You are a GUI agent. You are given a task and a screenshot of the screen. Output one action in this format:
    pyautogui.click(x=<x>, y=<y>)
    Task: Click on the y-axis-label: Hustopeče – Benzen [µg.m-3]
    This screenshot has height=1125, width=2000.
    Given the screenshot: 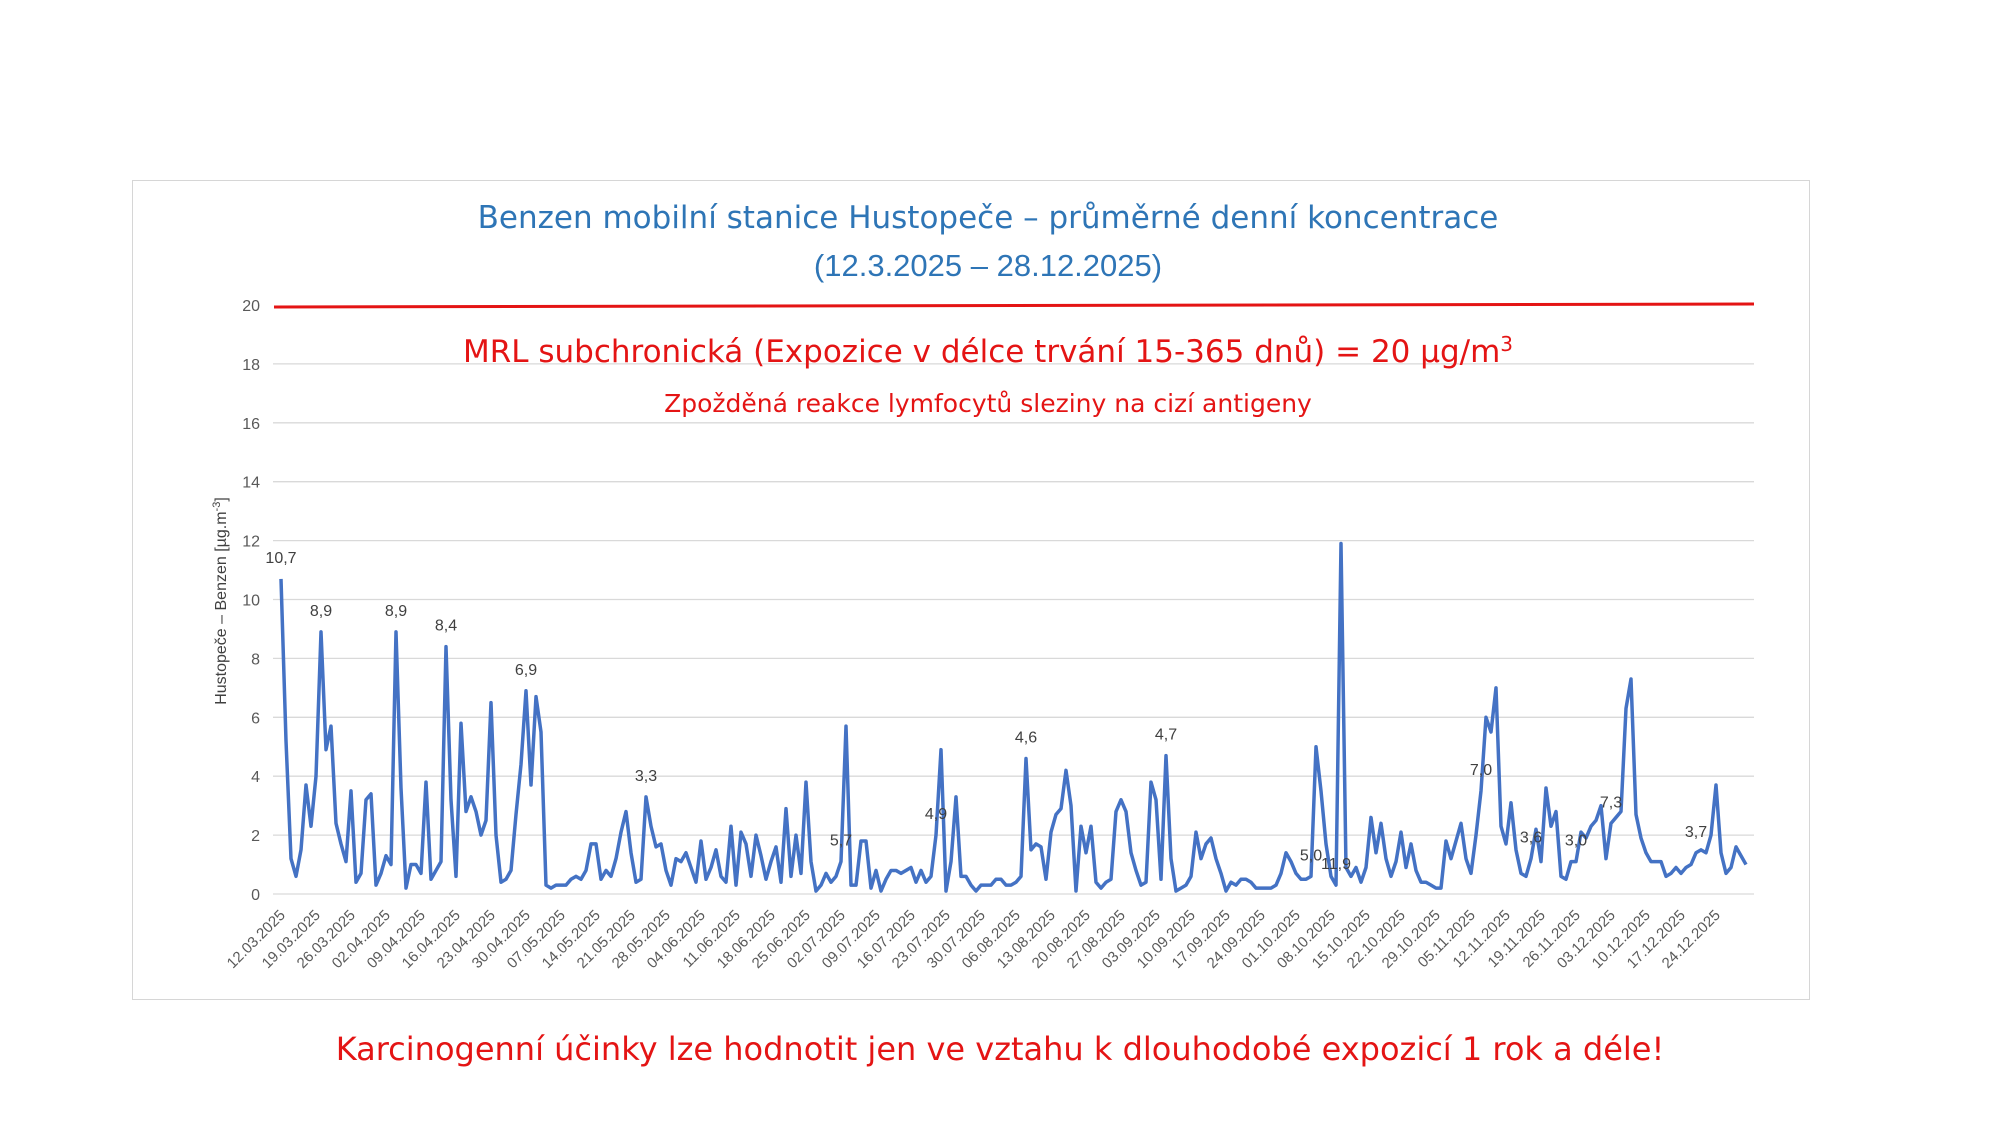 What is the action you would take?
    pyautogui.click(x=220, y=601)
    